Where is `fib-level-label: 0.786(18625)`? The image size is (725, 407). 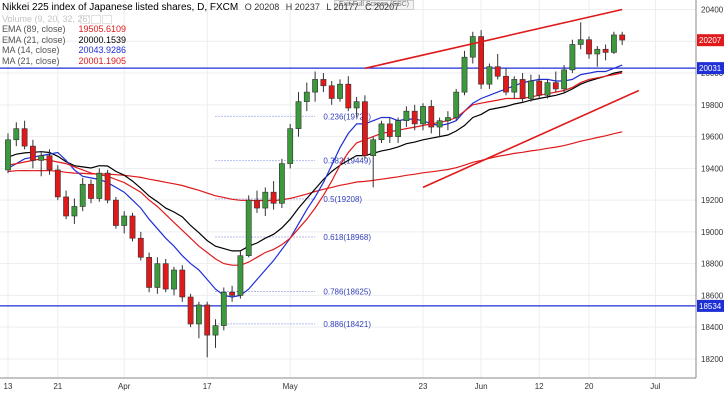
fib-level-label: 0.786(18625) is located at coordinates (347, 291).